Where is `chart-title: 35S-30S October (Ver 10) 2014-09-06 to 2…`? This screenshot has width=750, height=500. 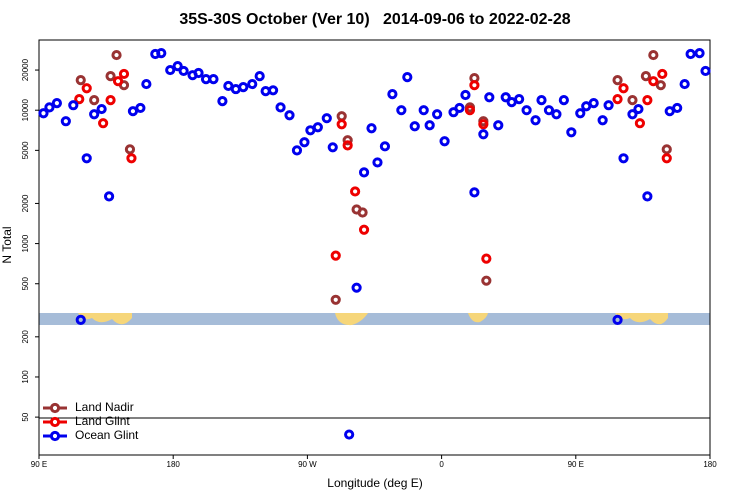 chart-title: 35S-30S October (Ver 10) 2014-09-06 to 2… is located at coordinates (374, 19).